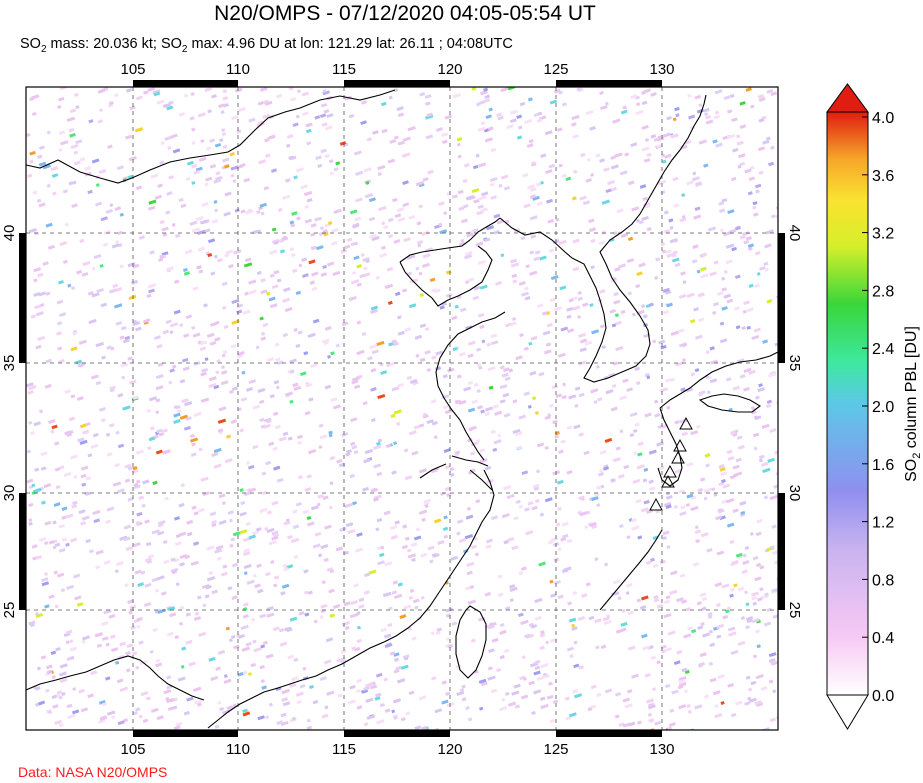  Describe the element at coordinates (449, 749) in the screenshot. I see `lon-tick-bottom-120: 120` at that location.